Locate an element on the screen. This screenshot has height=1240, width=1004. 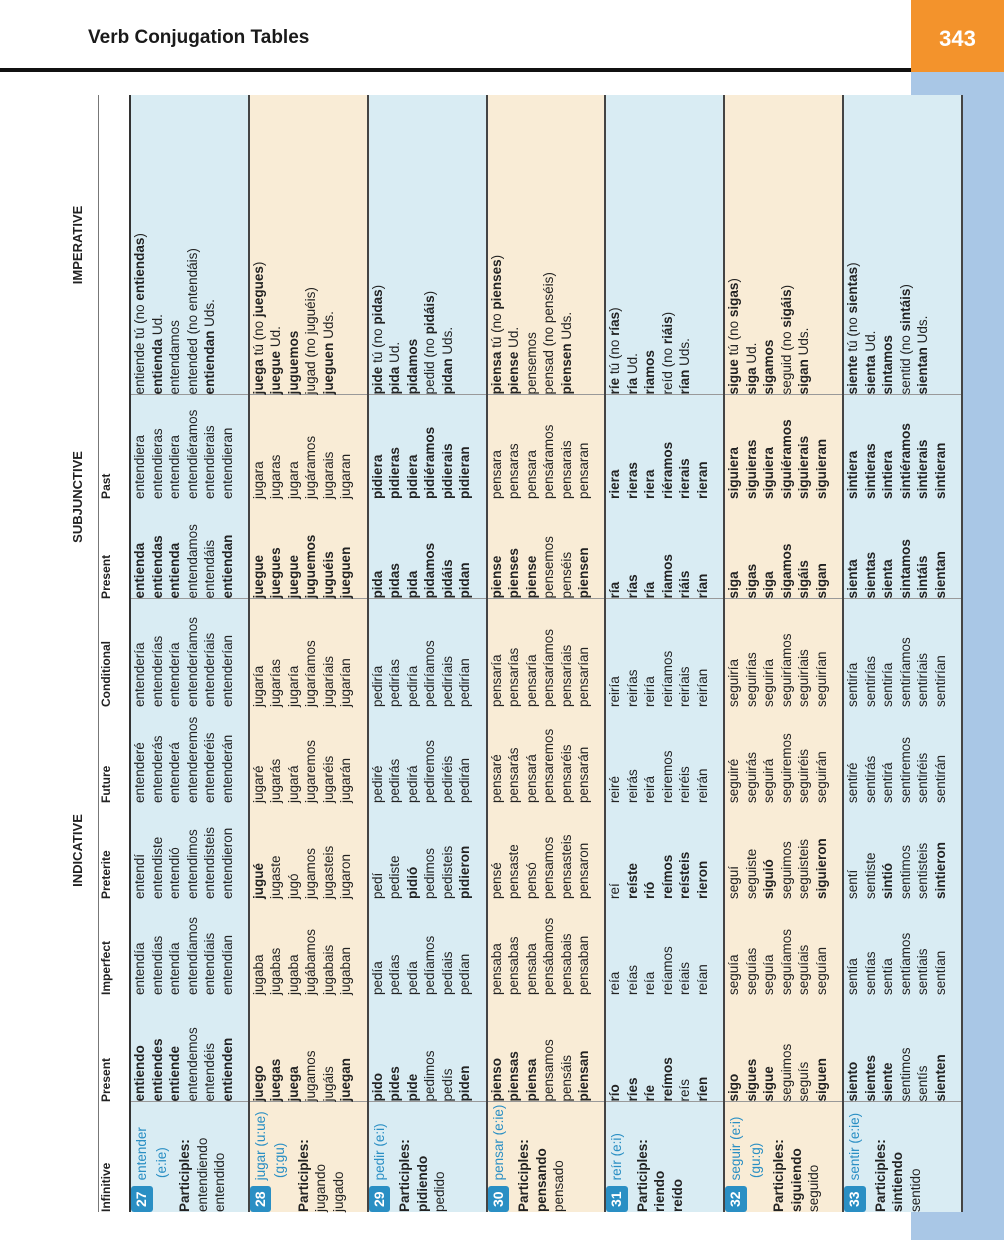
verb-form: reíamos is located at coordinates (668, 947).